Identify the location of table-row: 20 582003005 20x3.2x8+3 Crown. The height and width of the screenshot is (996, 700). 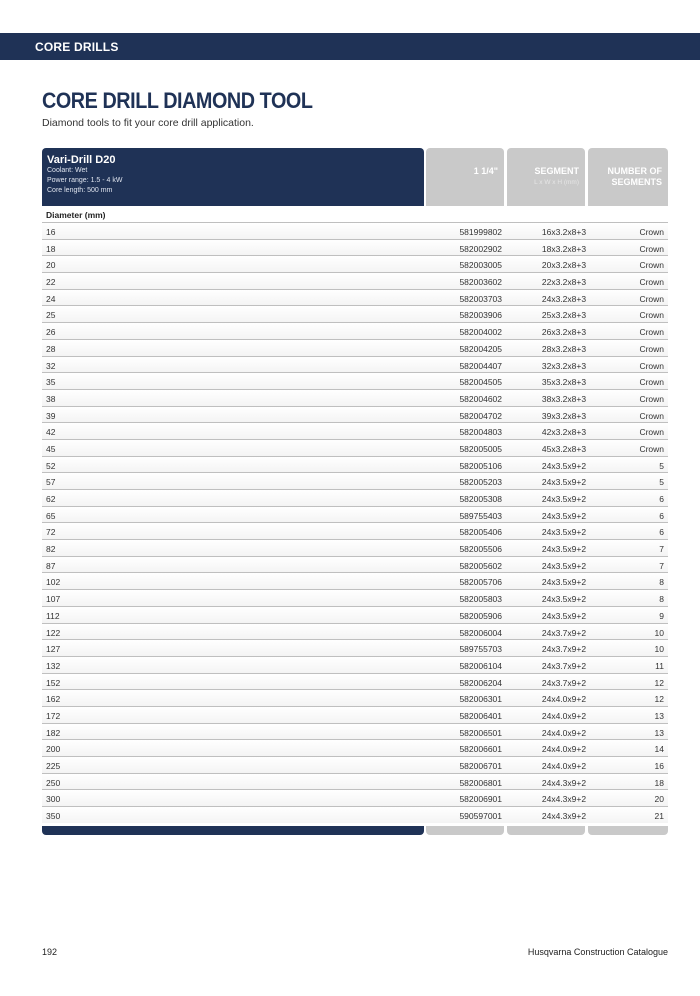
(355, 264).